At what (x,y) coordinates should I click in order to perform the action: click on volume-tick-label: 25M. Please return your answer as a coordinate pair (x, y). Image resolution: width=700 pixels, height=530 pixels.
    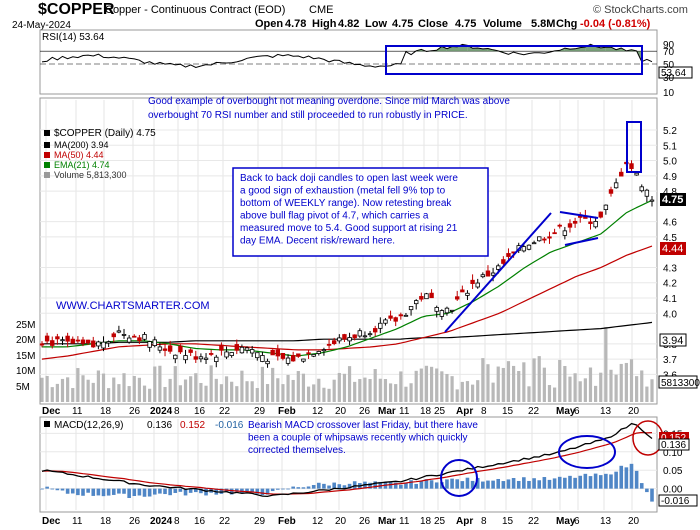
    Looking at the image, I should click on (25, 325).